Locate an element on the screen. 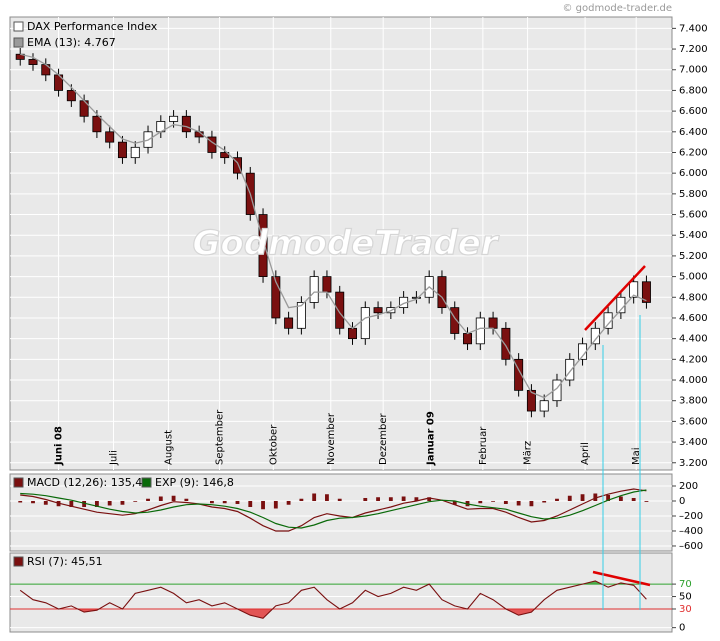 Image resolution: width=720 pixels, height=641 pixels. x-tick-label: Dezember is located at coordinates (383, 439).